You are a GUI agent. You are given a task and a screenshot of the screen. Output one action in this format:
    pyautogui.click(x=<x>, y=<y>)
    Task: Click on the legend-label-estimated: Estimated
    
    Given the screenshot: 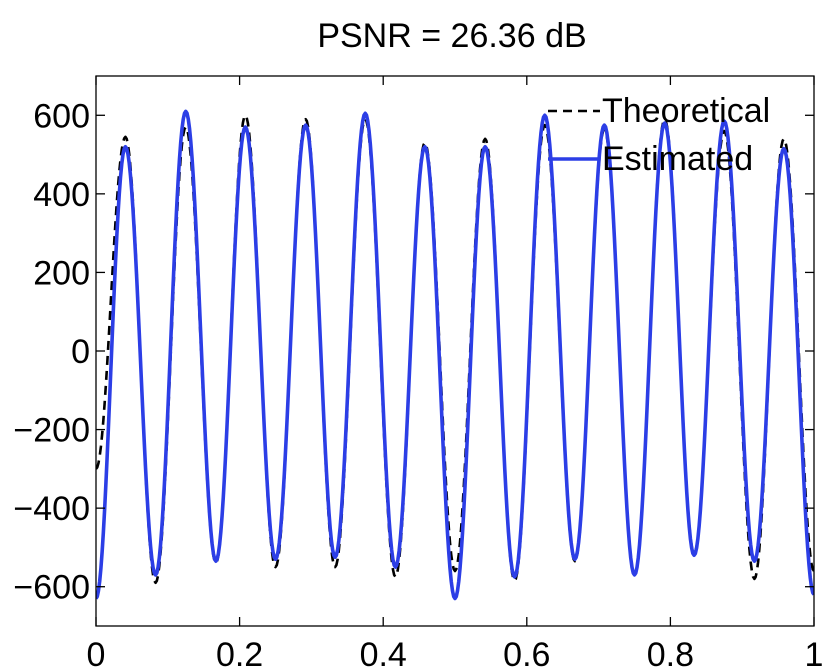 What is the action you would take?
    pyautogui.click(x=677, y=159)
    